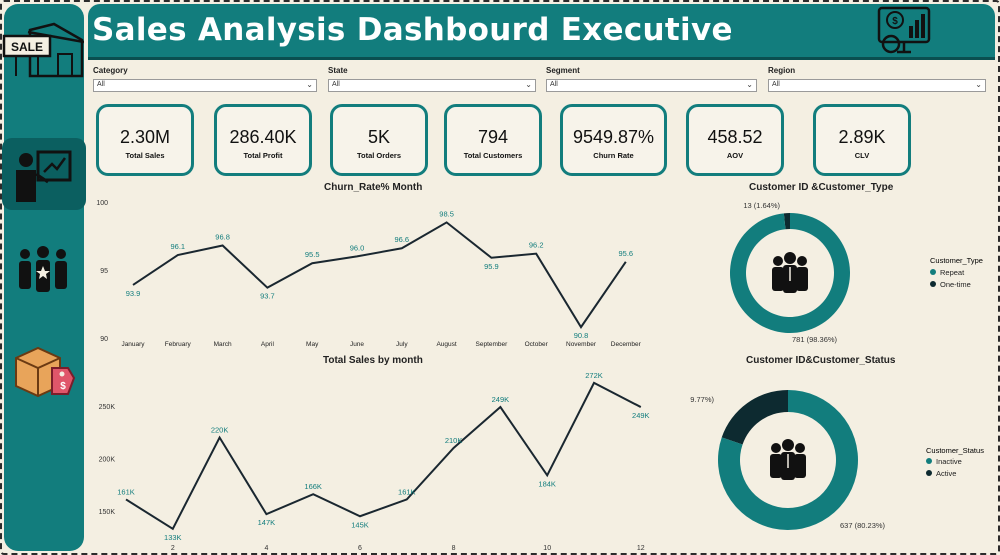  I want to click on y-tick-label: 150K, so click(107, 512).